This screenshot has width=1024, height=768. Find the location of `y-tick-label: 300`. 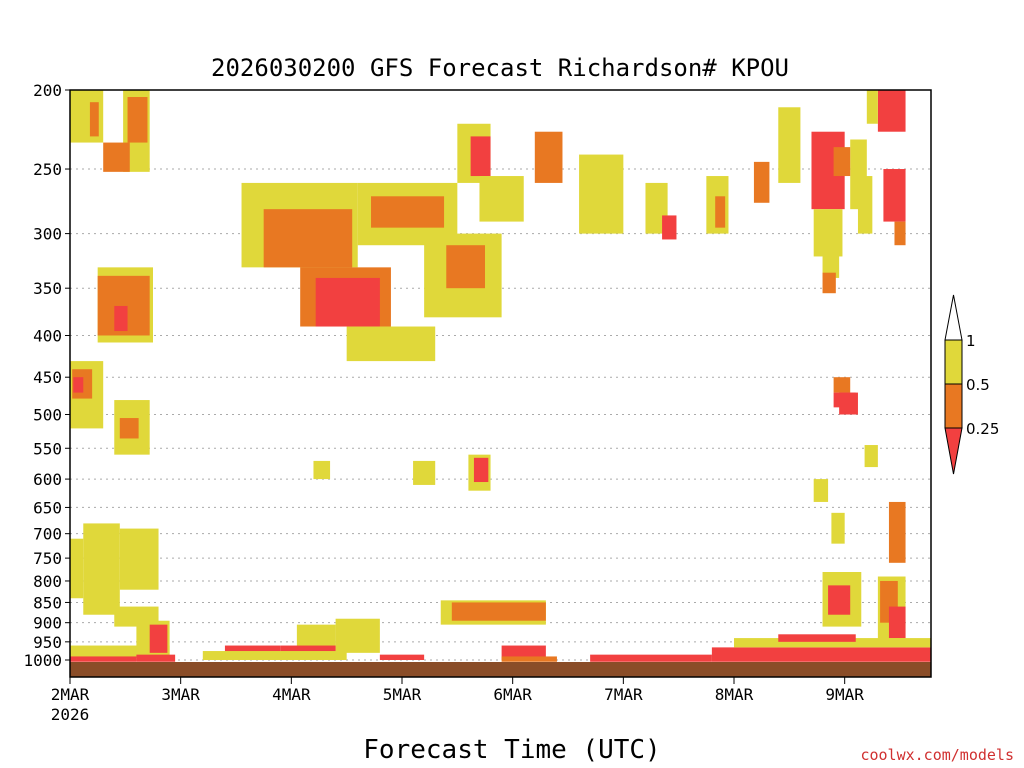

y-tick-label: 300 is located at coordinates (47, 234).